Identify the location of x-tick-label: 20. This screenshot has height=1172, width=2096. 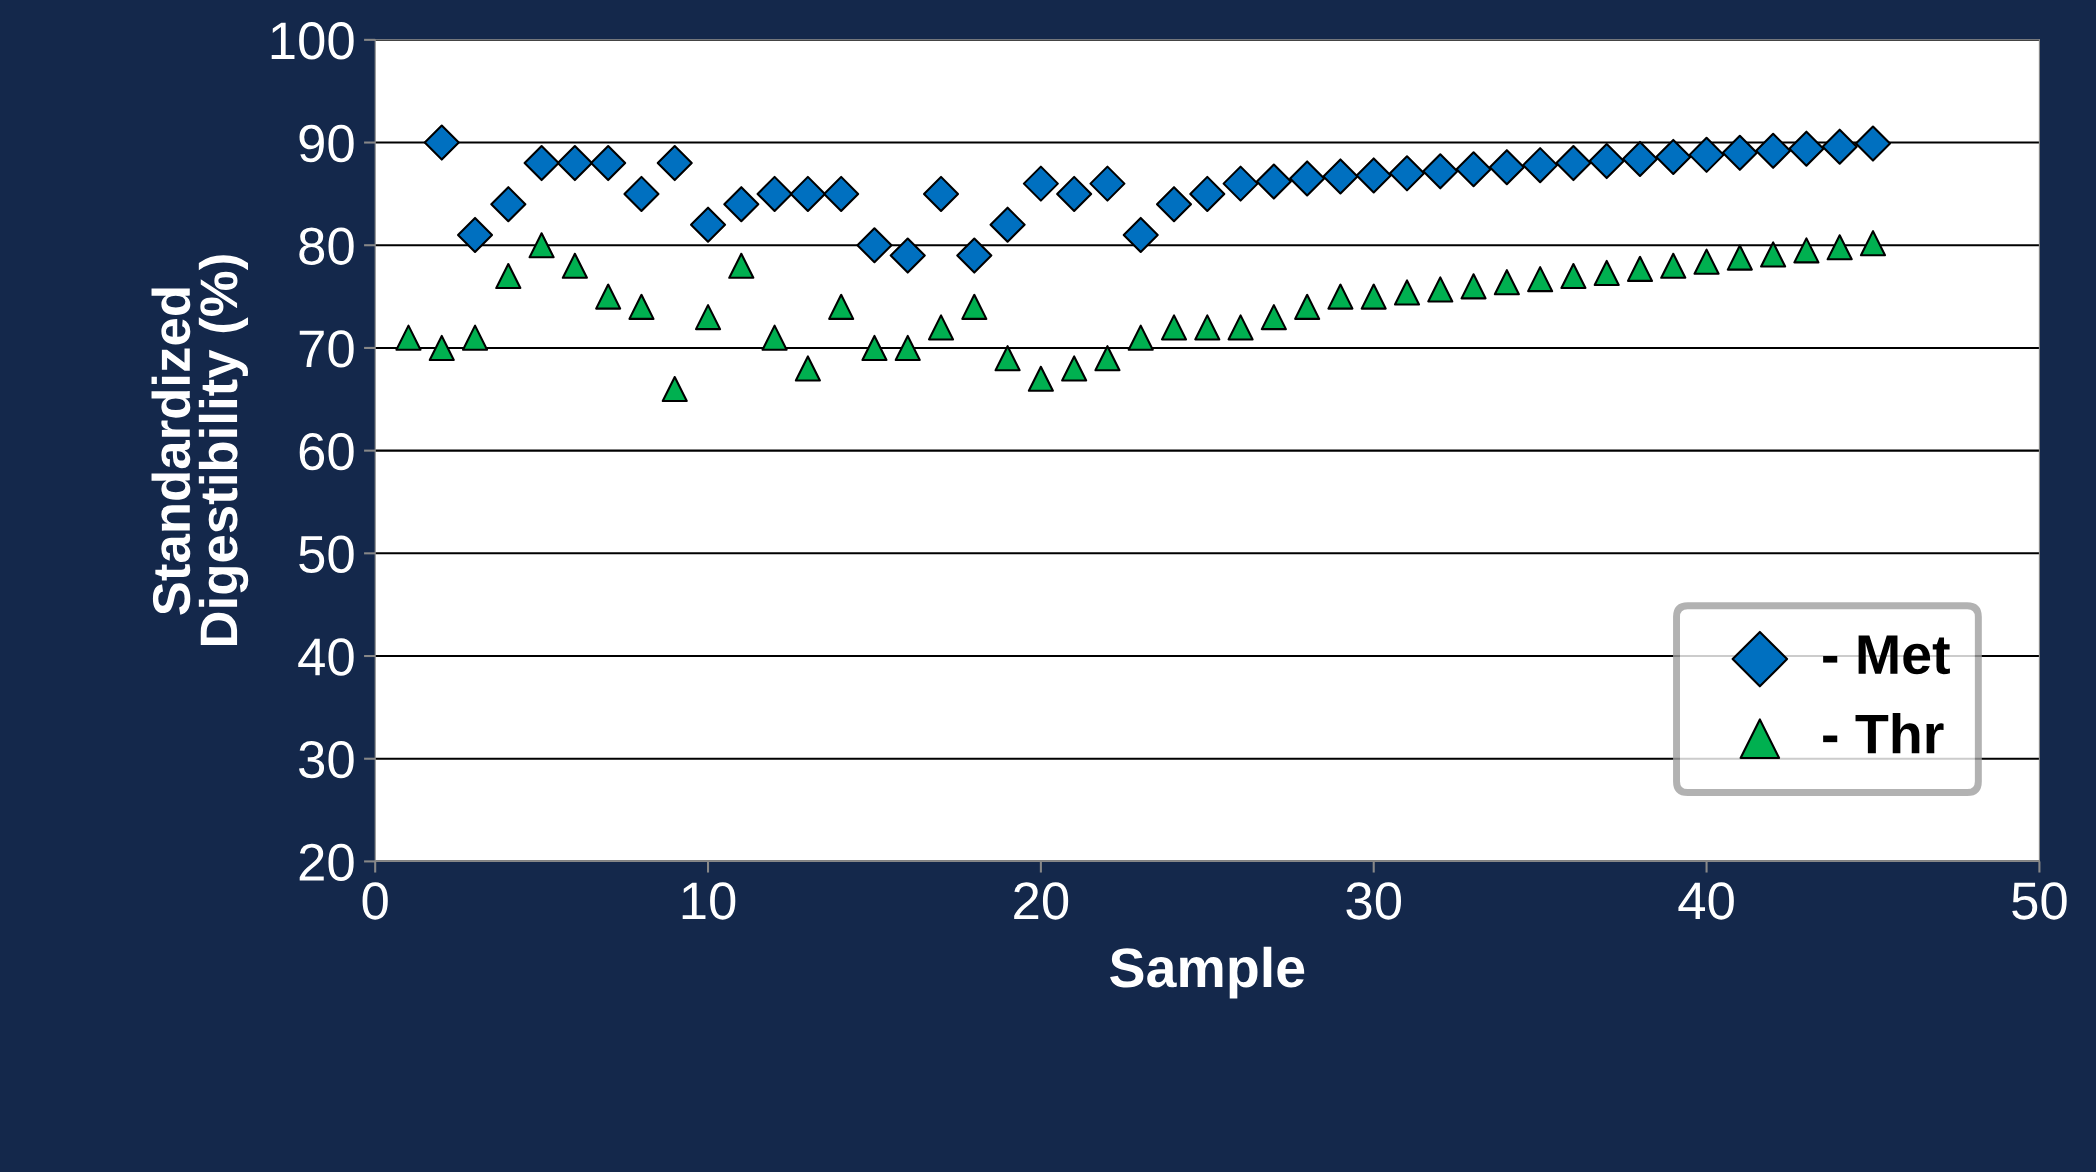
(1041, 901).